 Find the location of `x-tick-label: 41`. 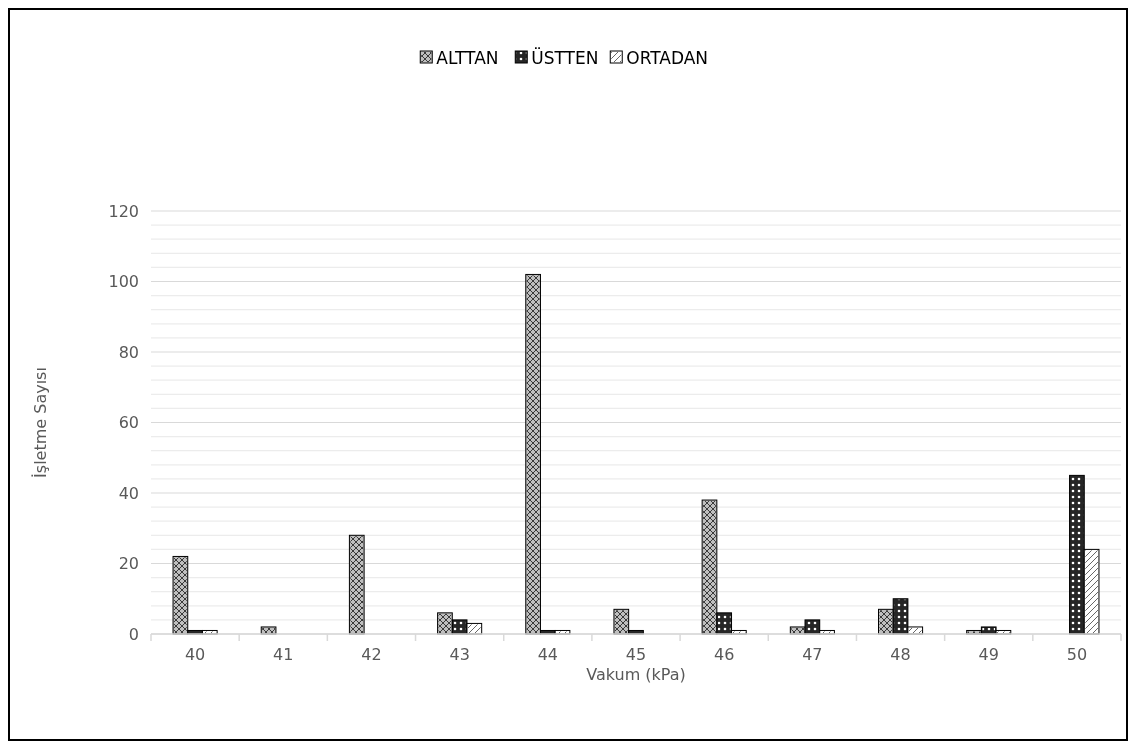

x-tick-label: 41 is located at coordinates (283, 654).